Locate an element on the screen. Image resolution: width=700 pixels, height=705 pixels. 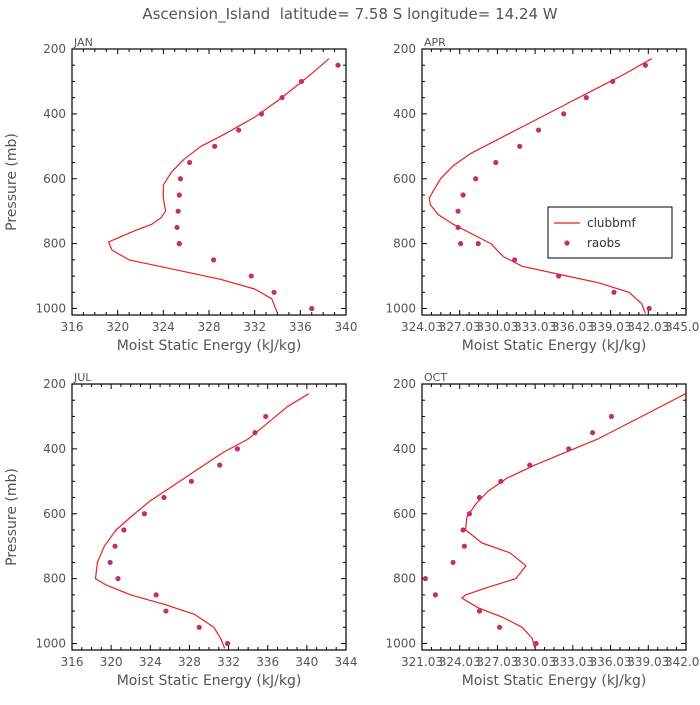
x-tick-label-oct: 339.03 is located at coordinates (648, 662).